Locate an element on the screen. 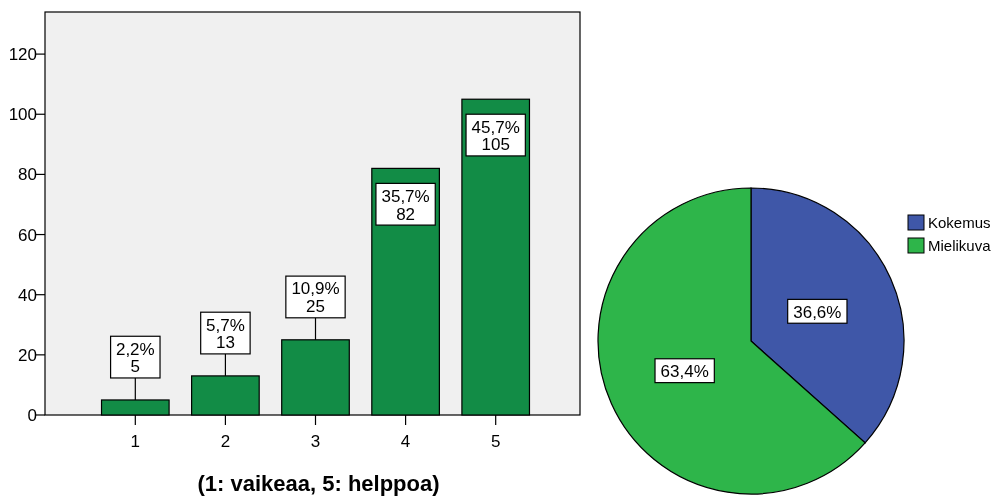  y-tick-label: 0 is located at coordinates (32, 415).